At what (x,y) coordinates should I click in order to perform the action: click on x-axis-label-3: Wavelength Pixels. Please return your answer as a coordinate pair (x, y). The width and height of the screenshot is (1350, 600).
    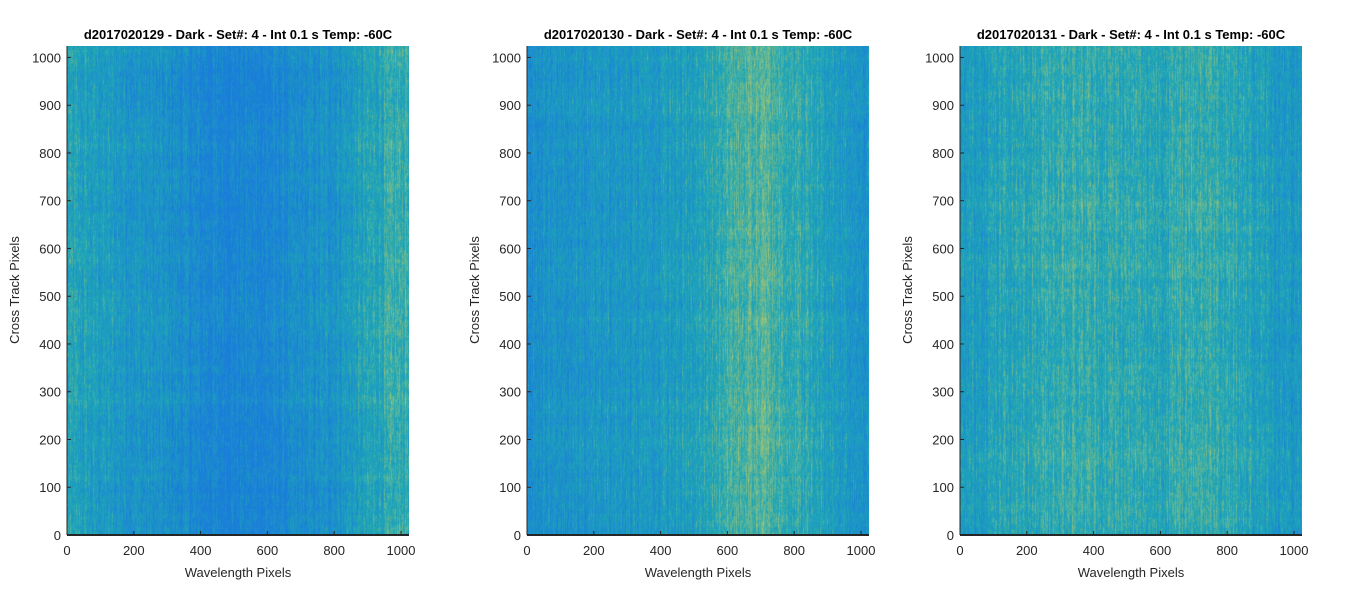
    Looking at the image, I should click on (1131, 572).